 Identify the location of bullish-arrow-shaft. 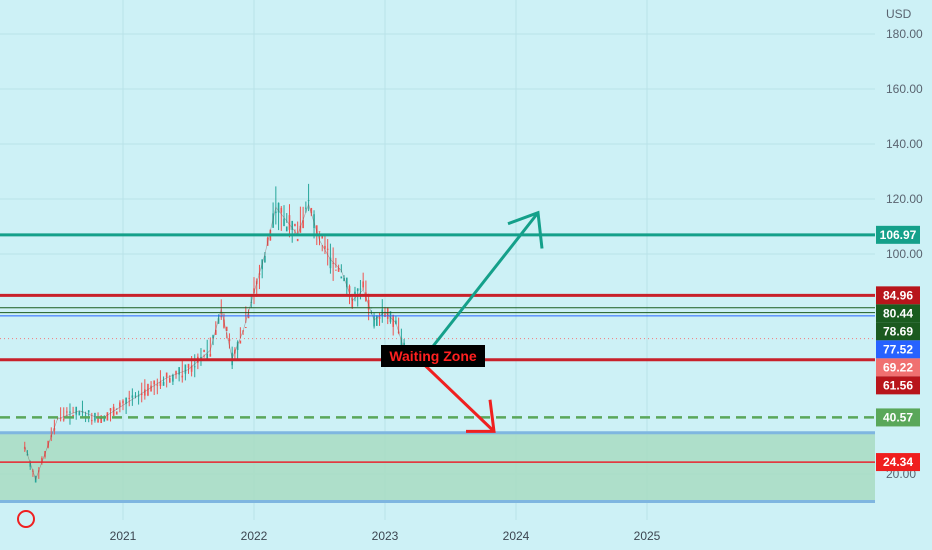
(485, 280).